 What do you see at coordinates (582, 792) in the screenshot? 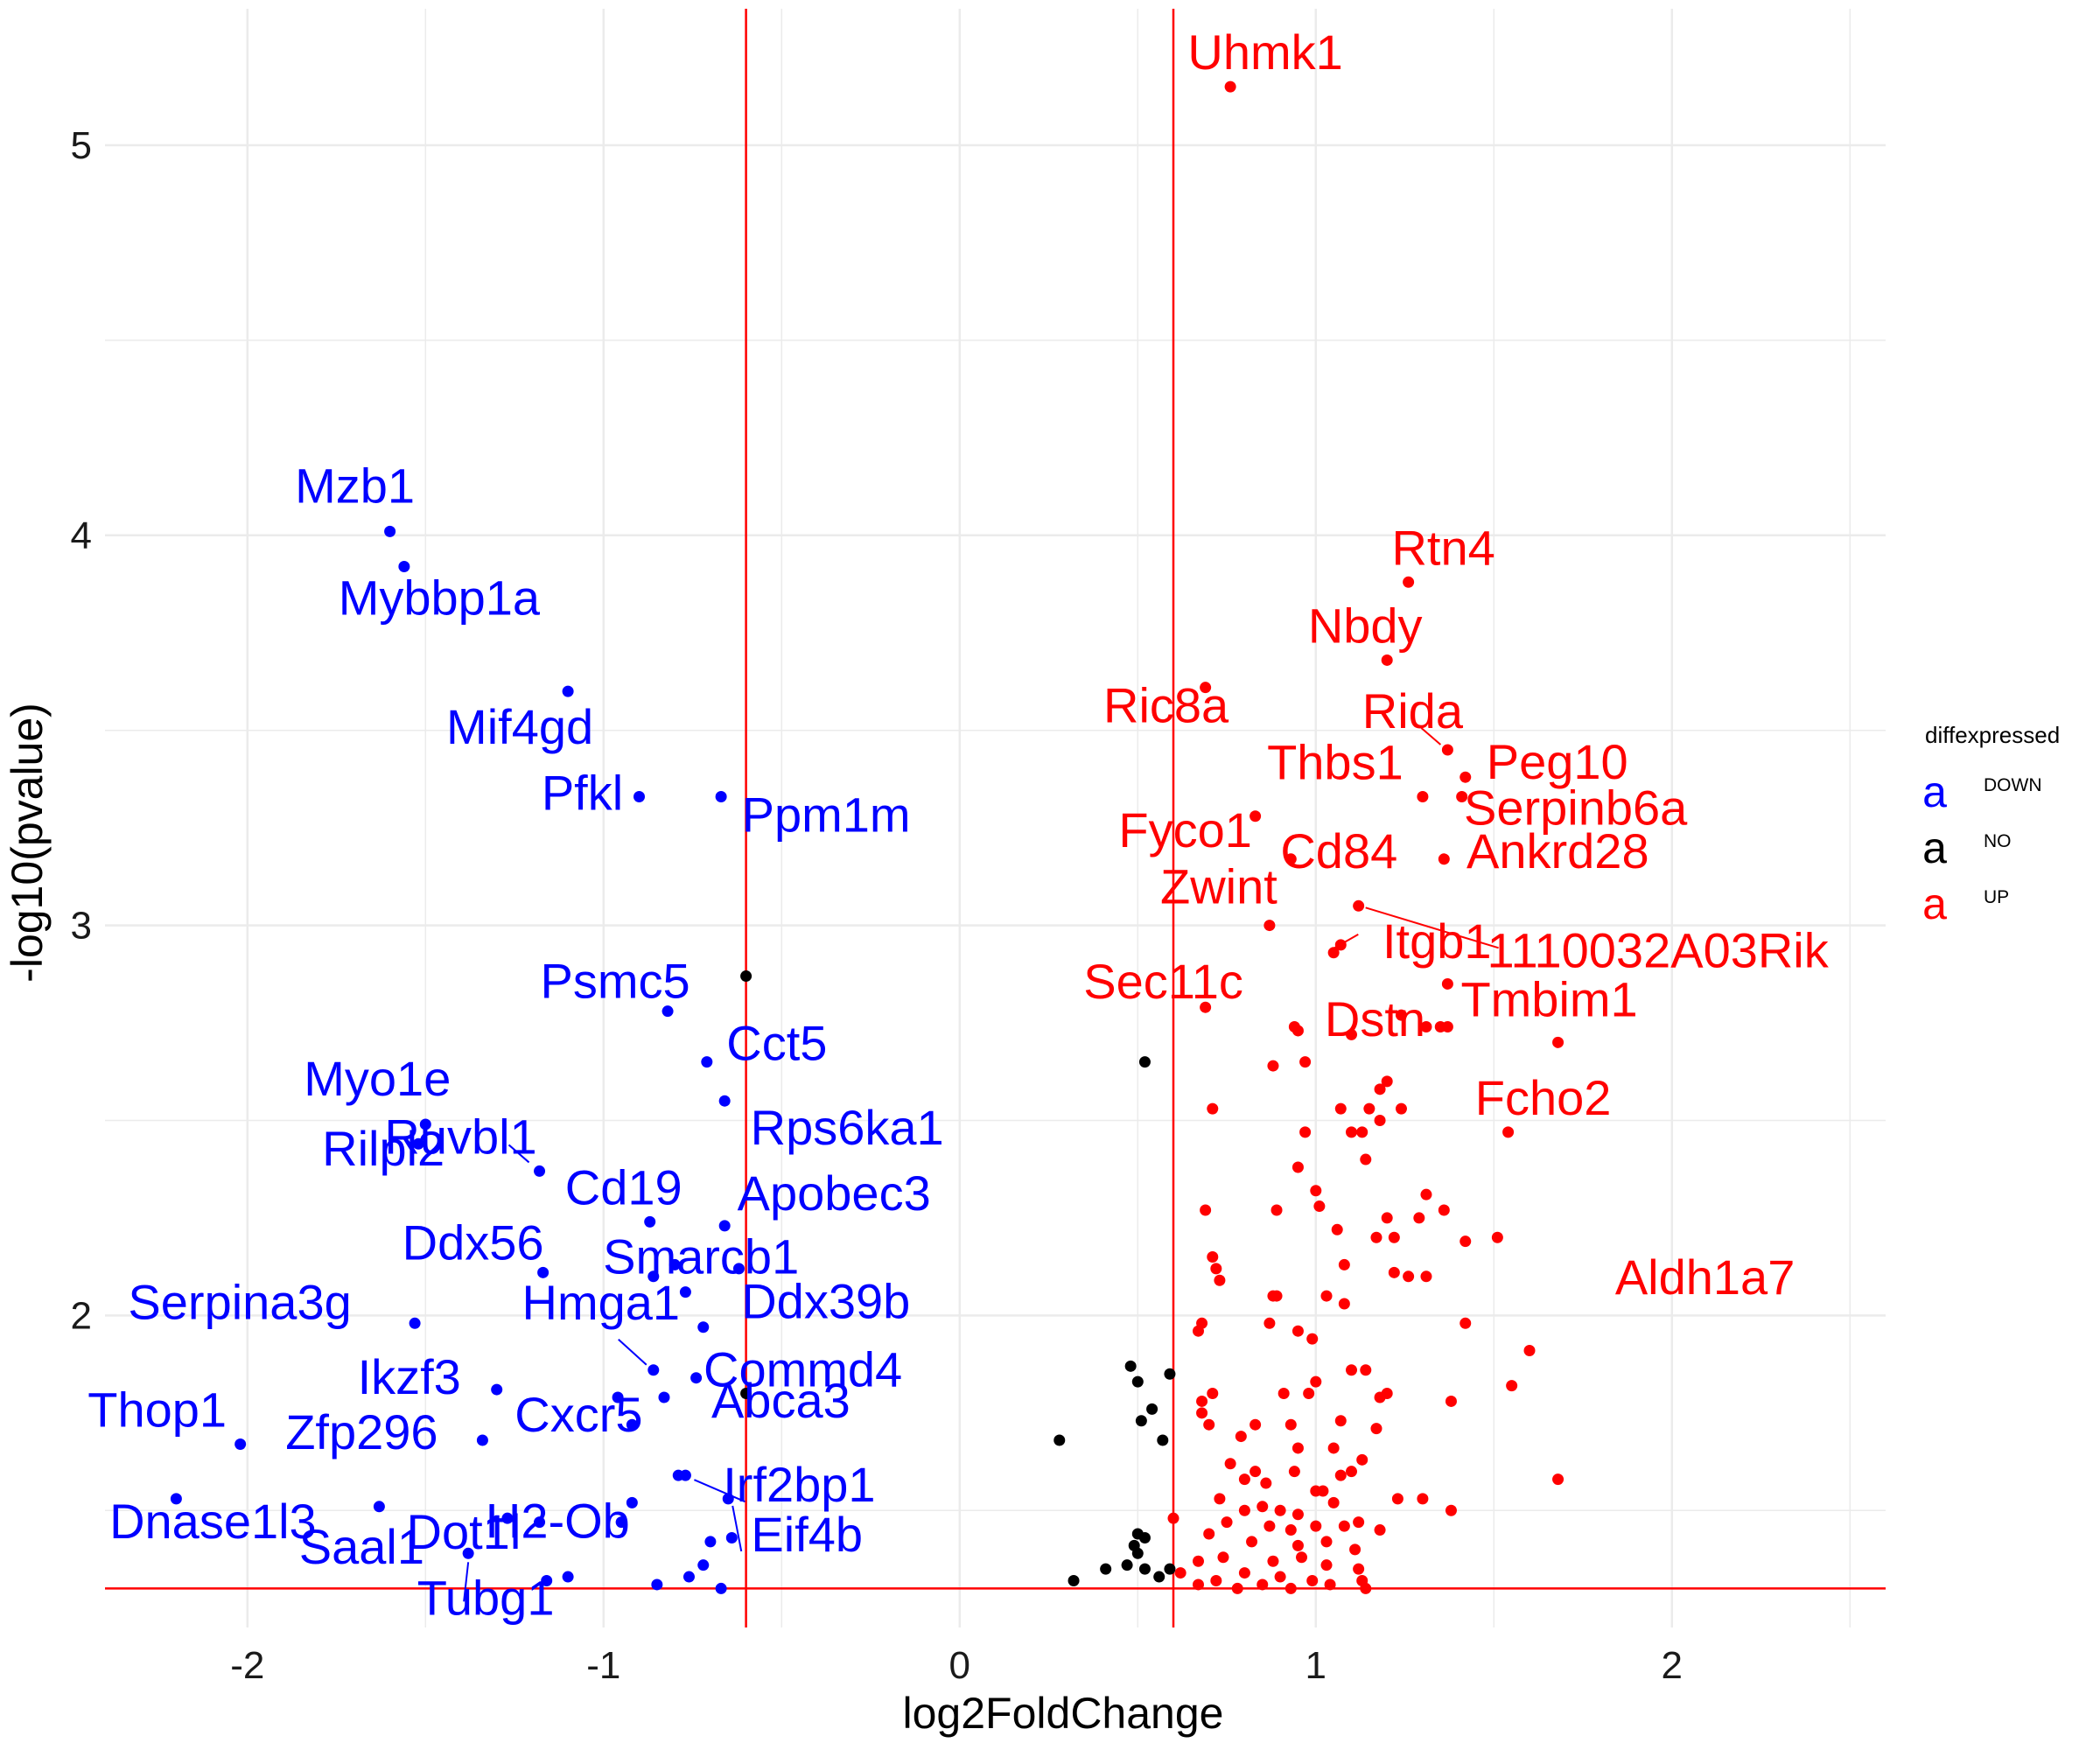
I see `gene-label-pfkl: Pfkl` at bounding box center [582, 792].